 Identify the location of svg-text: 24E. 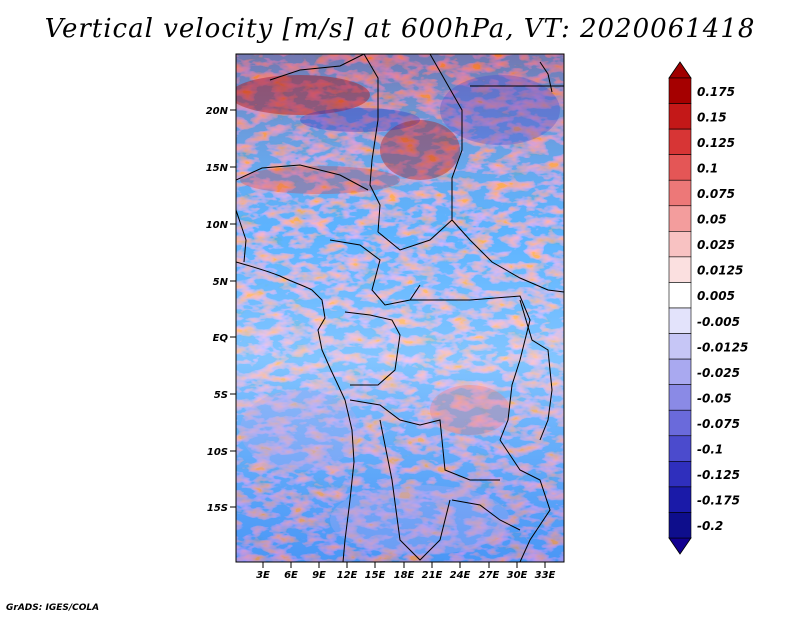
(460, 575).